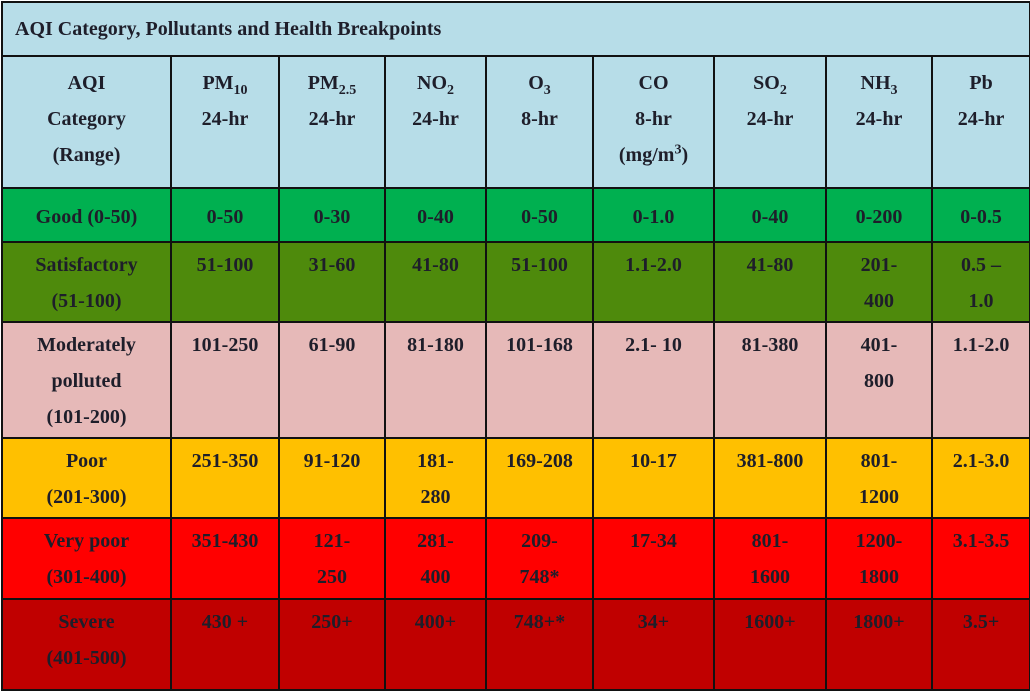  Describe the element at coordinates (653, 478) in the screenshot. I see `value-cell: 10-17` at that location.